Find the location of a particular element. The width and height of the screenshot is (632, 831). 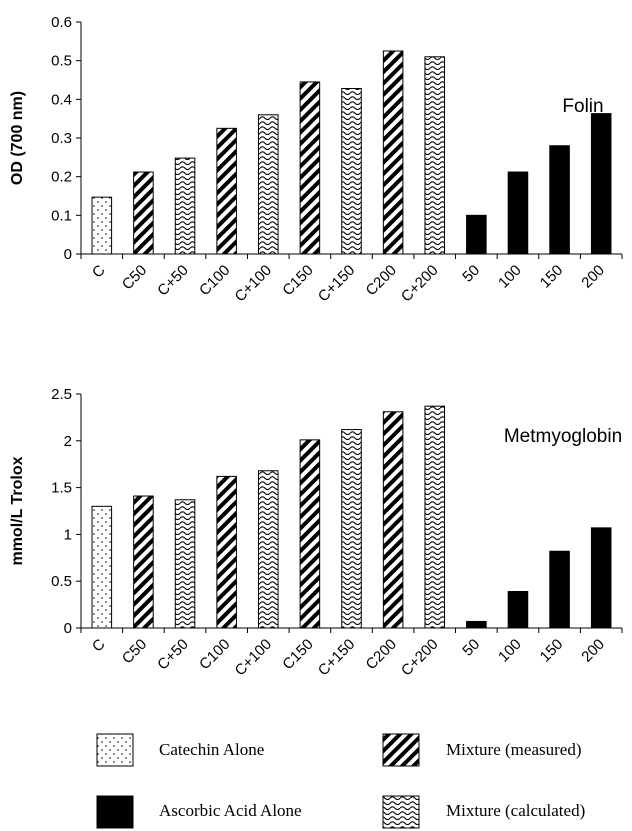

legend-item-catechin: Catechin Alone is located at coordinates (180, 750).